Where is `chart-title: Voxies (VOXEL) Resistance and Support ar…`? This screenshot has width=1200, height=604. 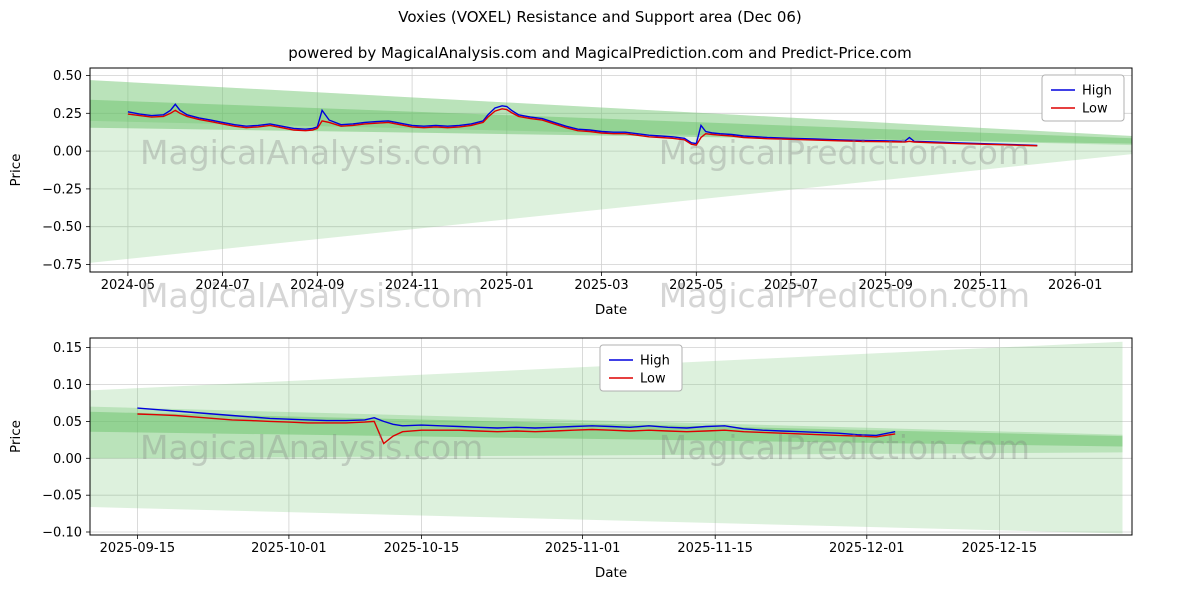
chart-title: Voxies (VOXEL) Resistance and Support ar… is located at coordinates (600, 17).